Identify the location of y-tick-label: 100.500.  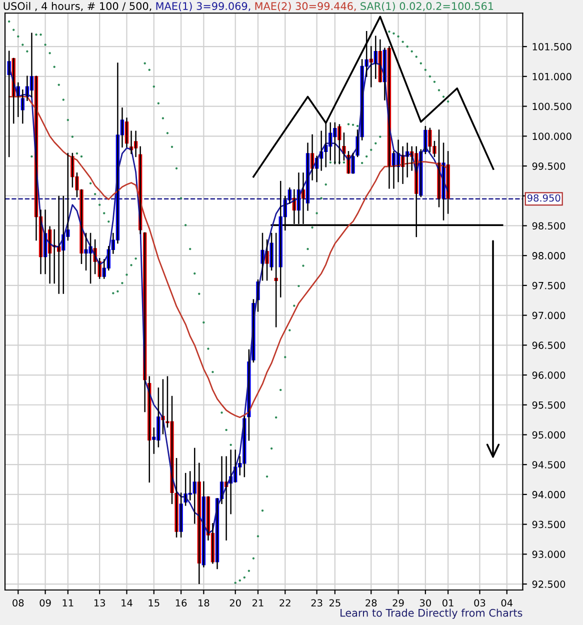
(552, 106).